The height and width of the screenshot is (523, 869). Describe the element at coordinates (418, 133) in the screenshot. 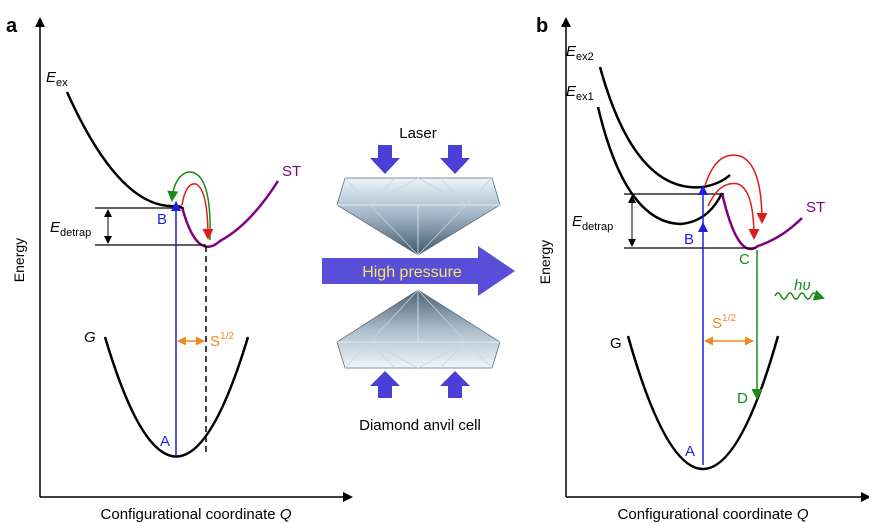

I see `laser-label: Laser` at that location.